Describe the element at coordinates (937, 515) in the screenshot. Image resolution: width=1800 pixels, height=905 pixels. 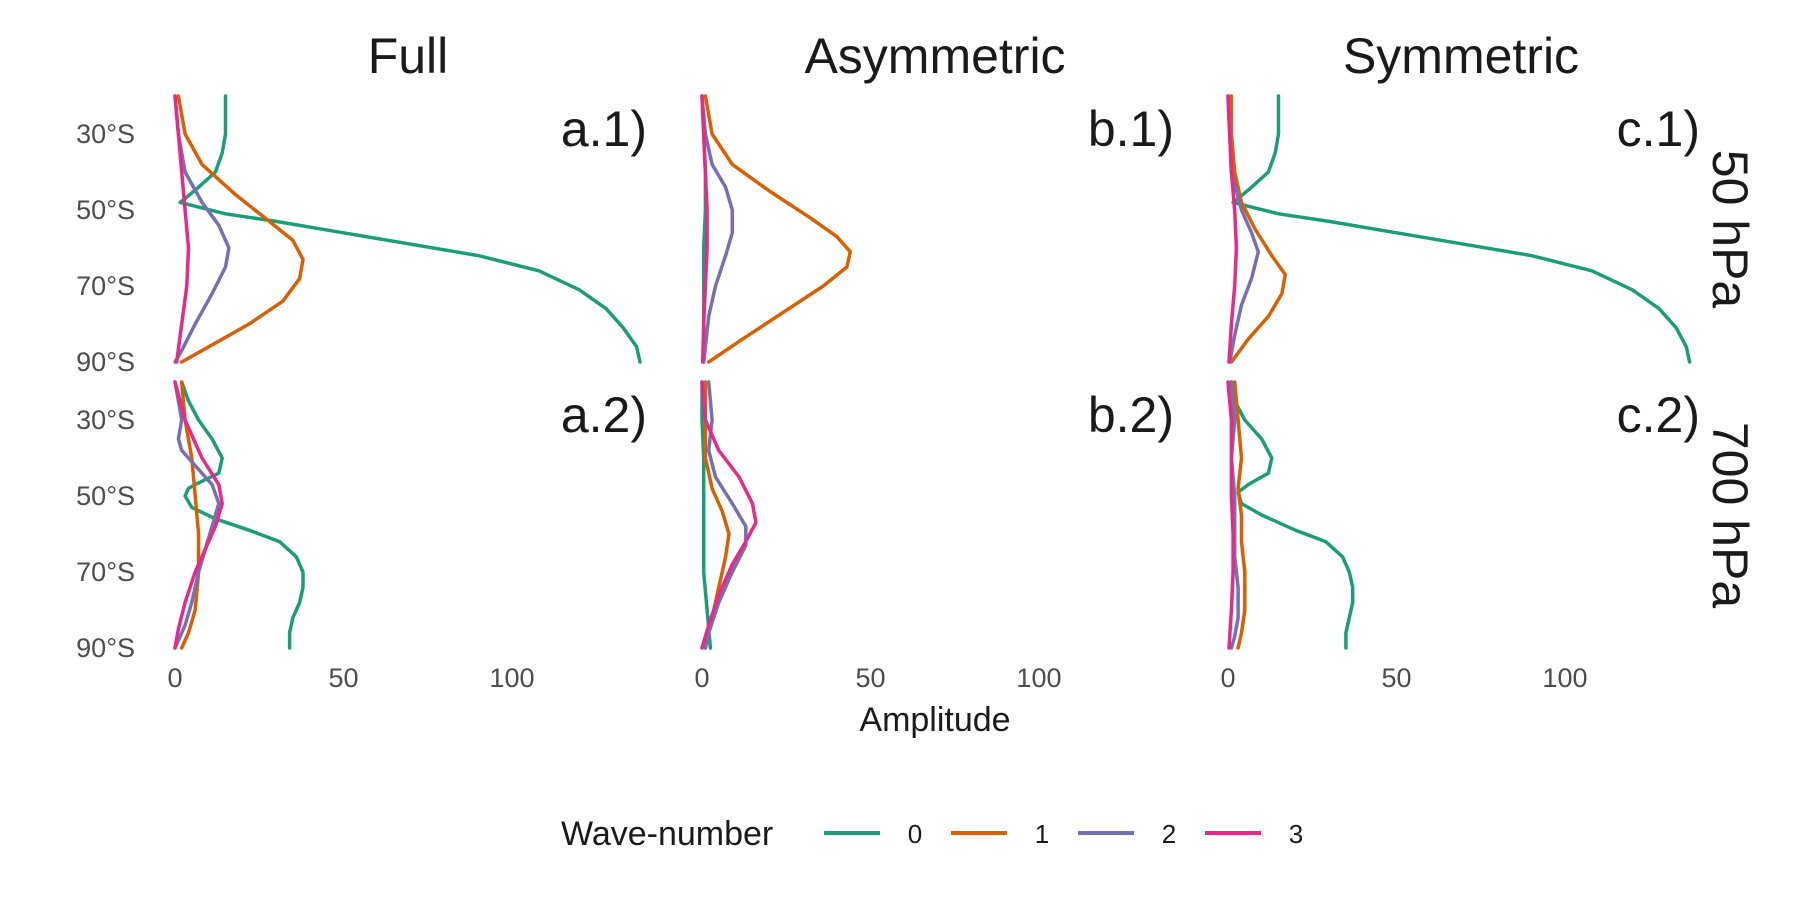
I see `panel-b2: b.2)` at that location.